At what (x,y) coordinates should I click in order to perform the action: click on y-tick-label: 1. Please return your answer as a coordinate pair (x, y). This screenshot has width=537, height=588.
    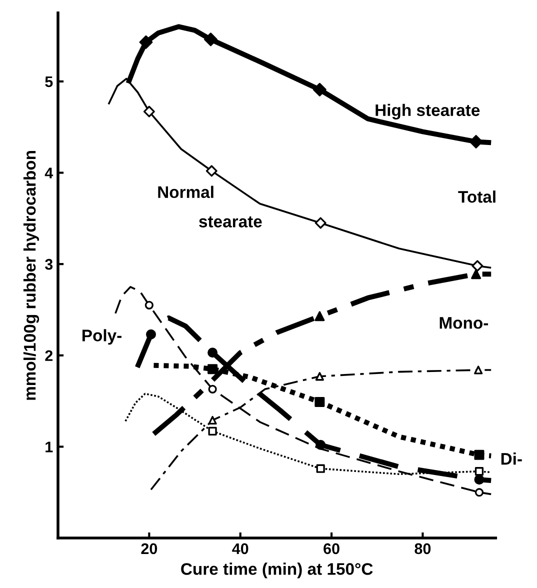
    Looking at the image, I should click on (49, 447).